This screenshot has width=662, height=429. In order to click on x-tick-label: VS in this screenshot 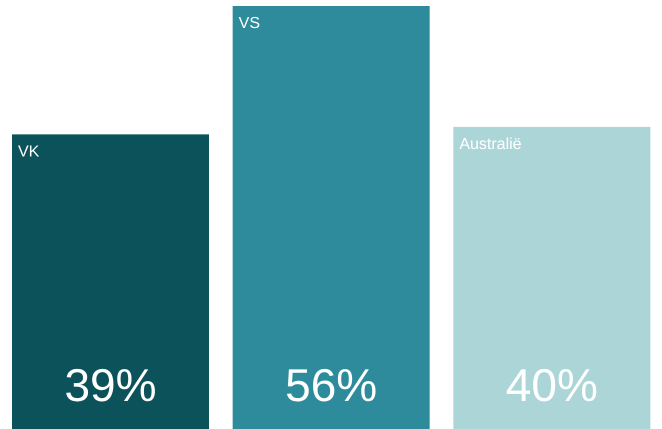, I will do `click(249, 23)`.